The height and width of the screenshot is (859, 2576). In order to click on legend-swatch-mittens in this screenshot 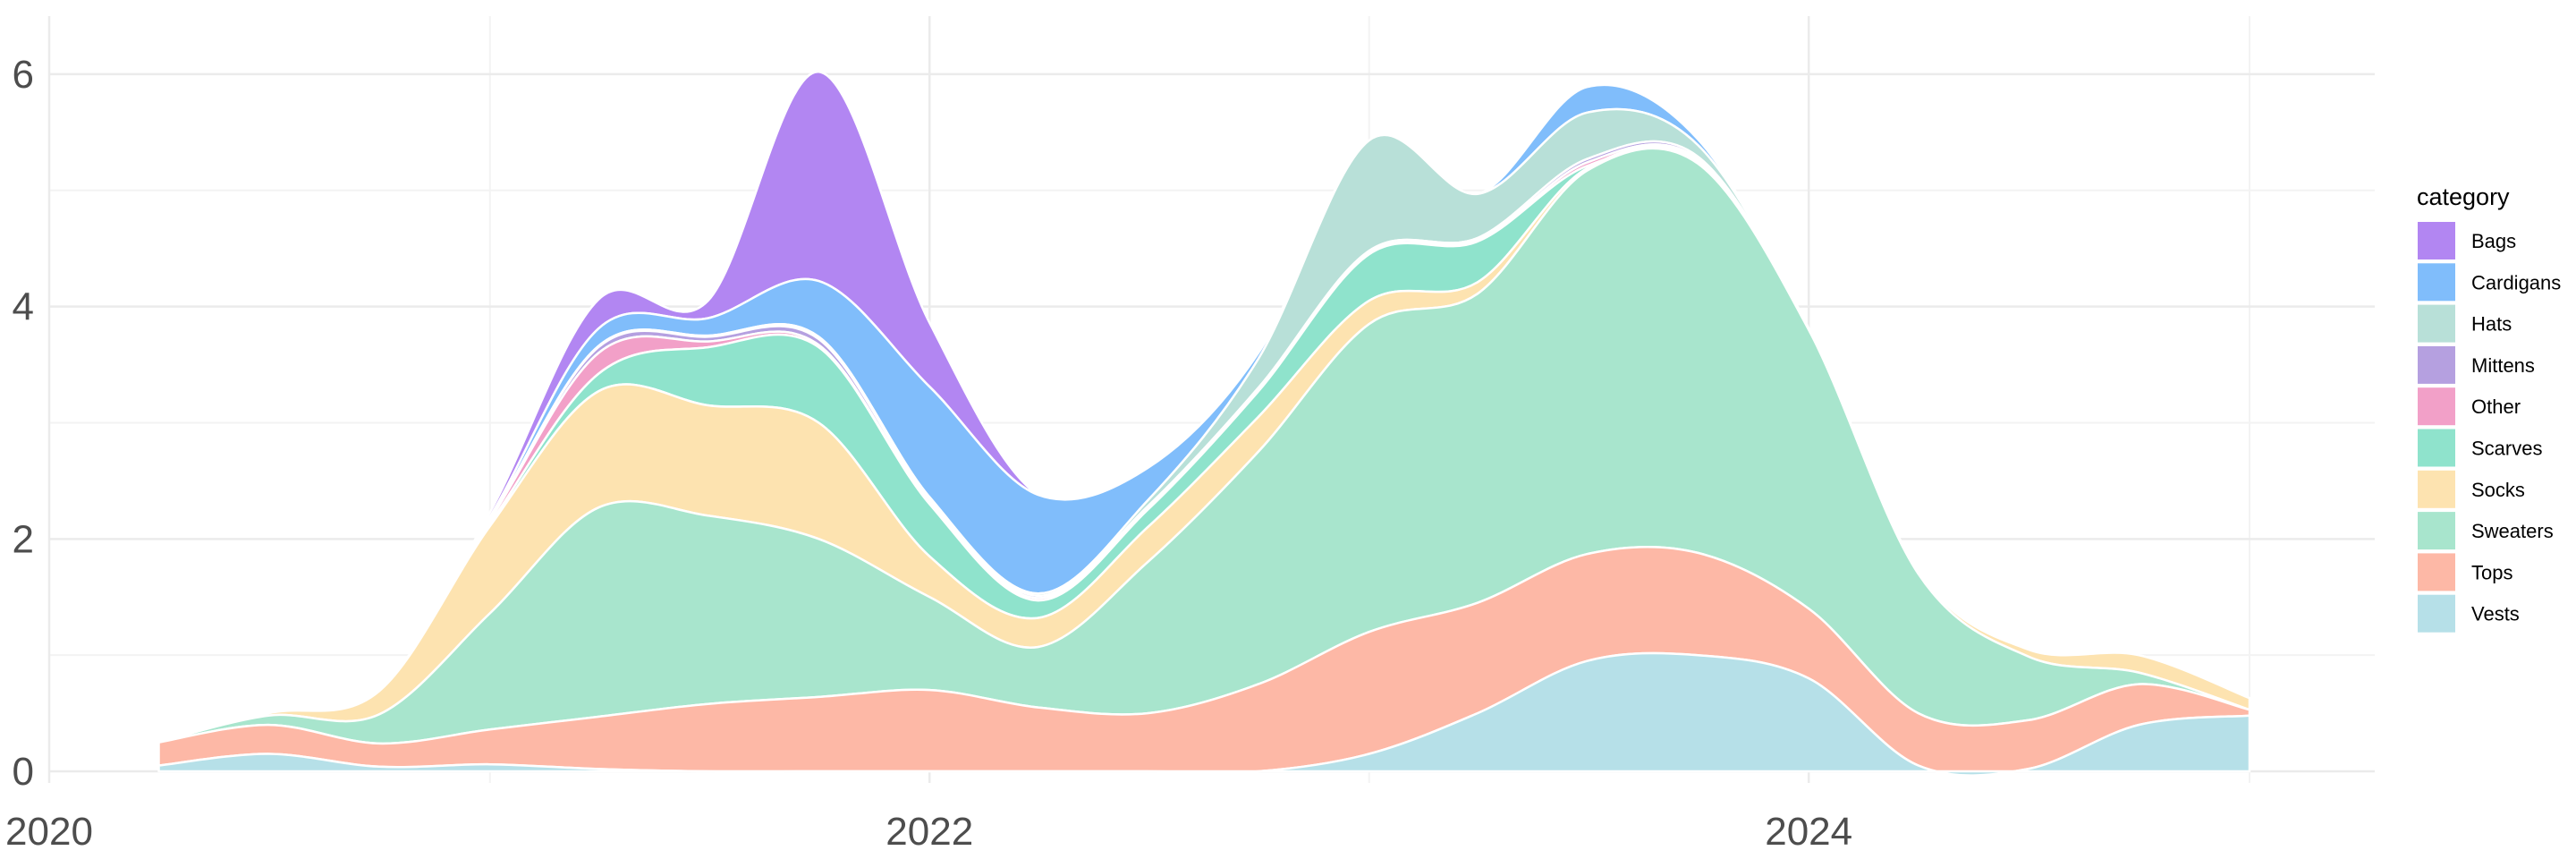, I will do `click(2436, 364)`.